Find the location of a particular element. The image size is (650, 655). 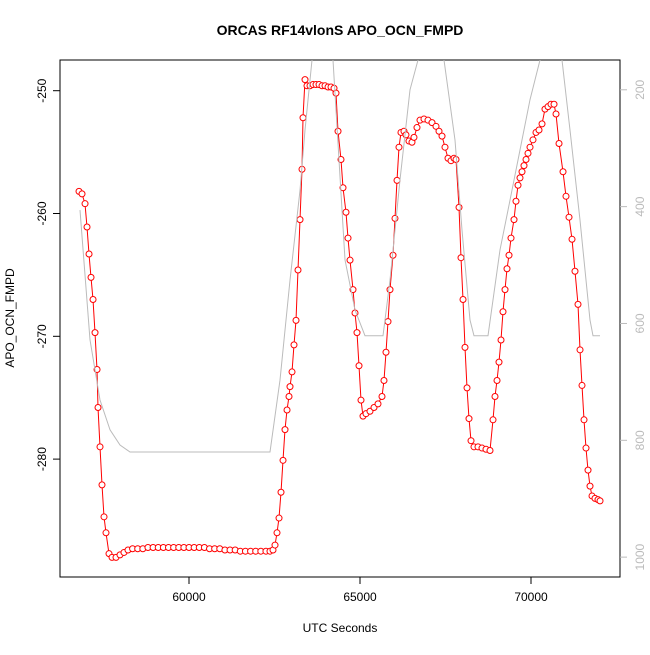

x-tick-label: 70000 is located at coordinates (531, 597).